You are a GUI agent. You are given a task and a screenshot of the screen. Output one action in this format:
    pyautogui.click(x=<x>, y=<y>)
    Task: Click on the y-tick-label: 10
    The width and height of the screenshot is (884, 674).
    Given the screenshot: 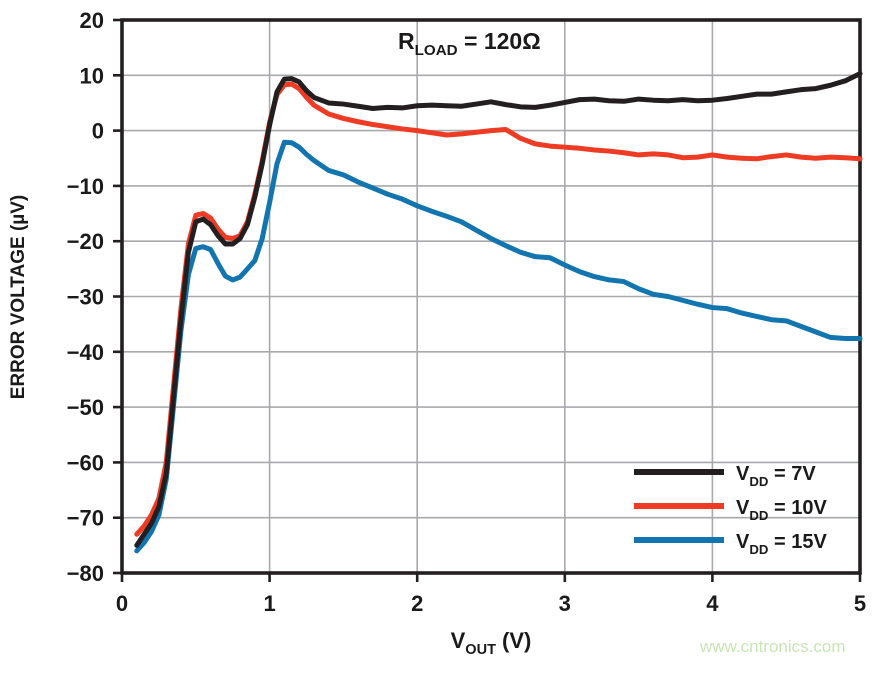 What is the action you would take?
    pyautogui.click(x=92, y=75)
    